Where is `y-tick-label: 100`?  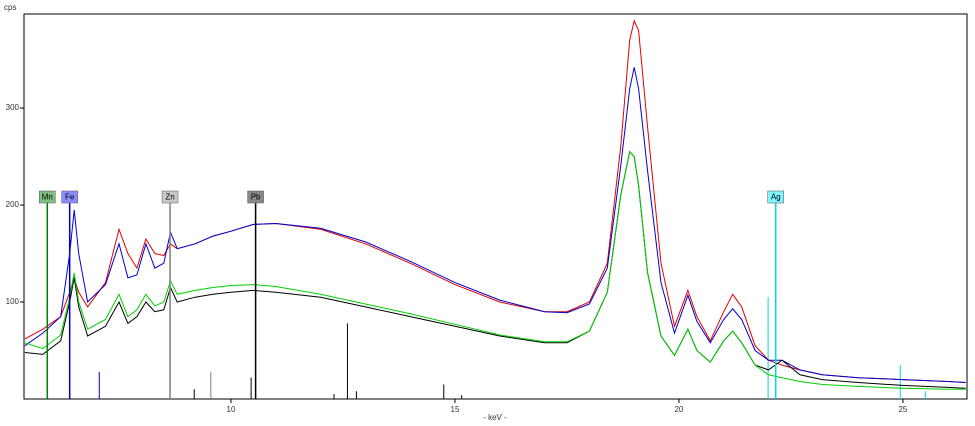 y-tick-label: 100 is located at coordinates (13, 301).